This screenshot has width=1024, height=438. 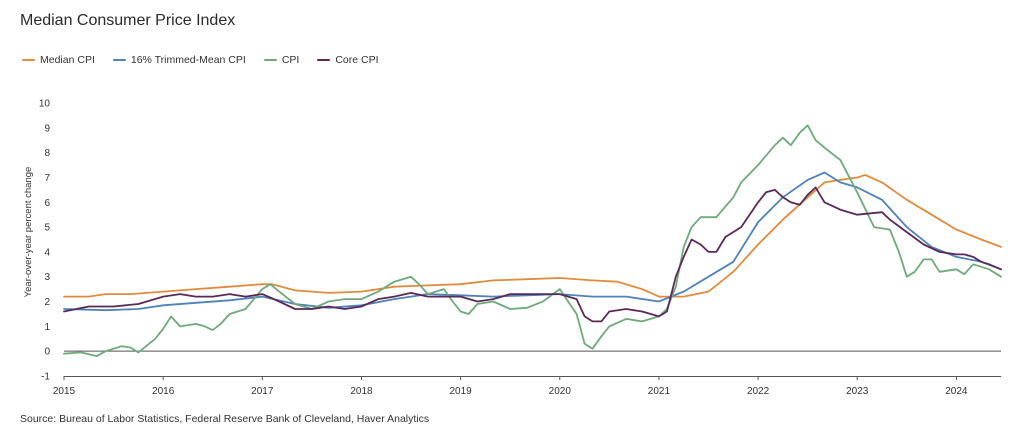 What do you see at coordinates (188, 60) in the screenshot?
I see `legend-label-trimmed: 16% Trimmed-Mean CPI` at bounding box center [188, 60].